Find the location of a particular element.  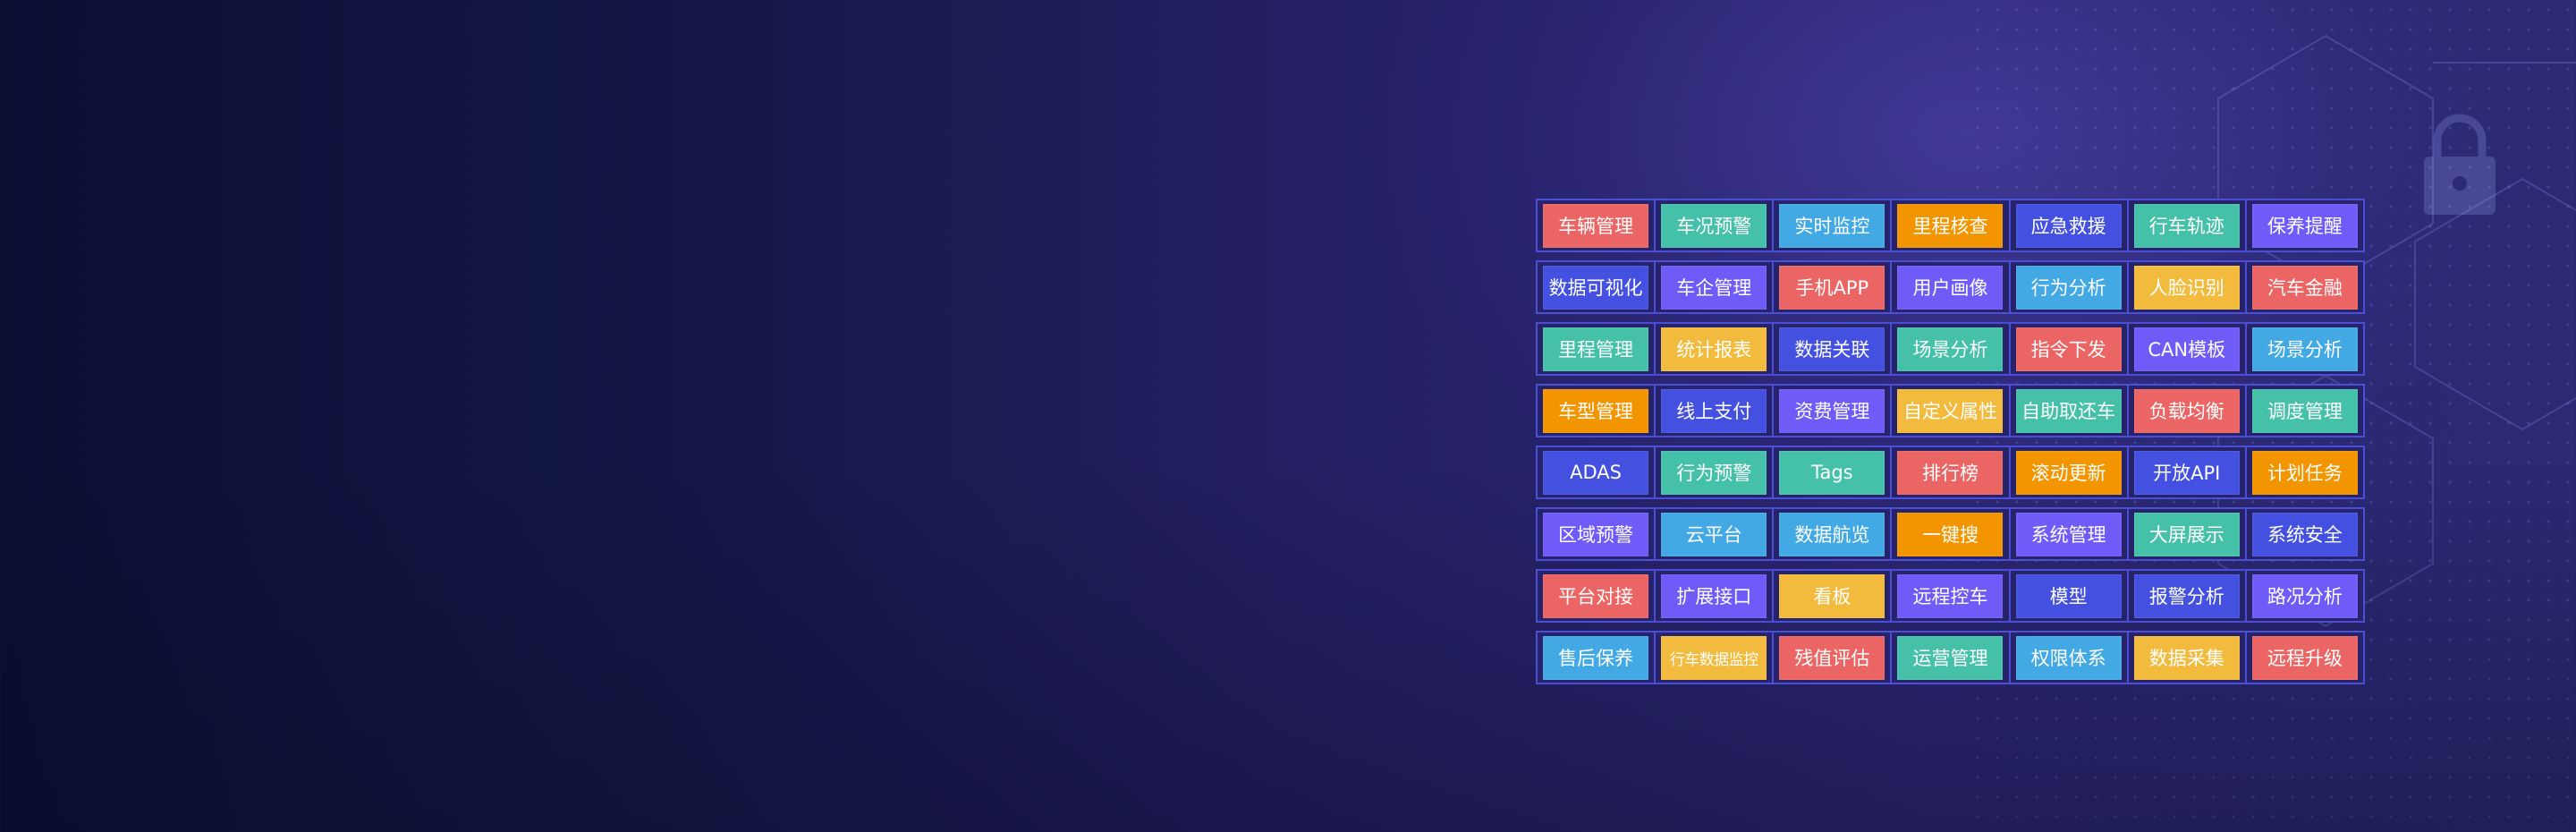

feature-tag: 运营管理 is located at coordinates (1950, 657).